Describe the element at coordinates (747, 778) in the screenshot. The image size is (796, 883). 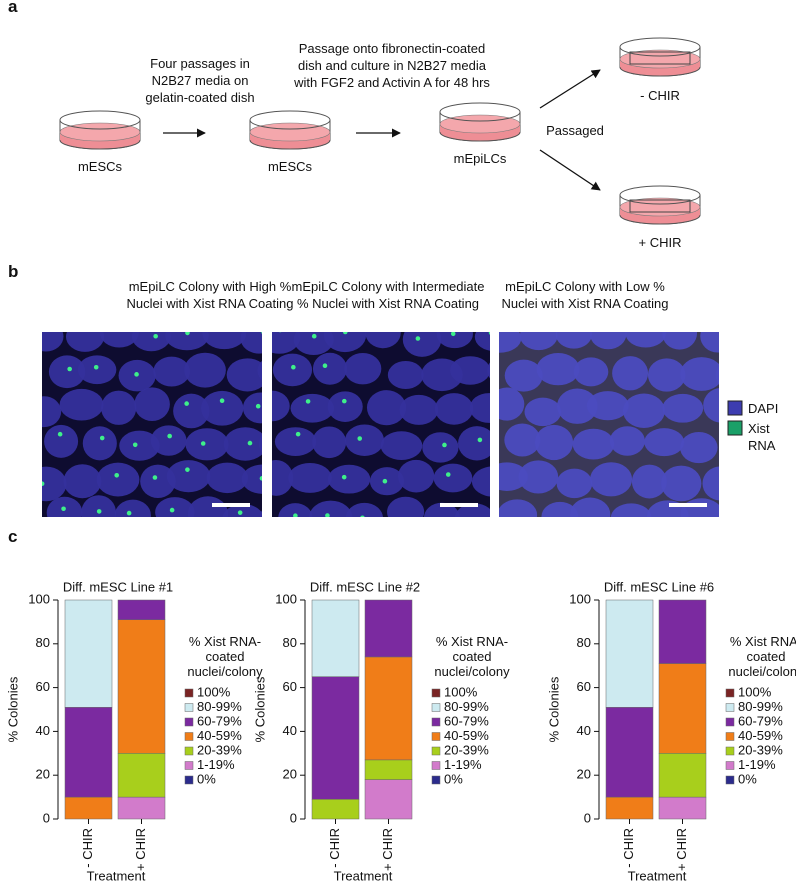
I see `legend-label: 0%` at that location.